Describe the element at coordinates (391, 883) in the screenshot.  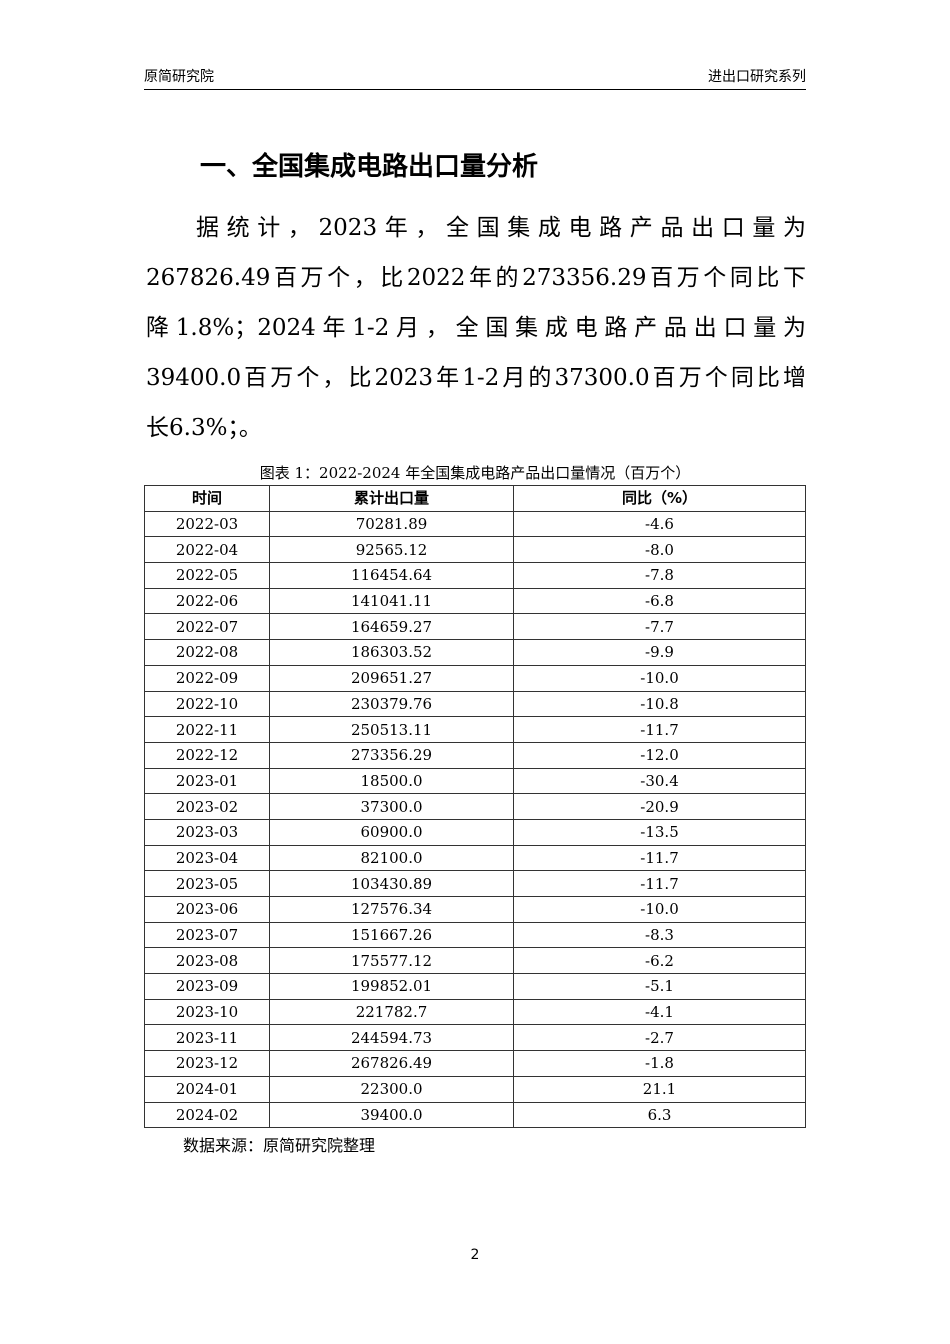
I see `cell-cumulative-volume: 103430.89` at that location.